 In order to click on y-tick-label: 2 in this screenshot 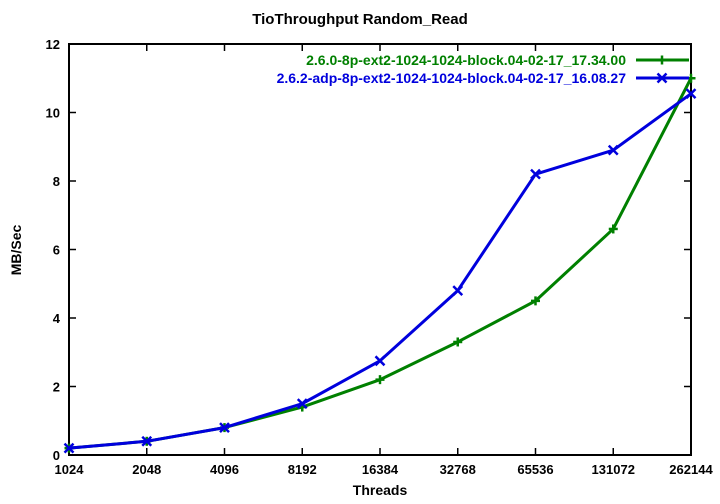, I will do `click(56, 387)`.